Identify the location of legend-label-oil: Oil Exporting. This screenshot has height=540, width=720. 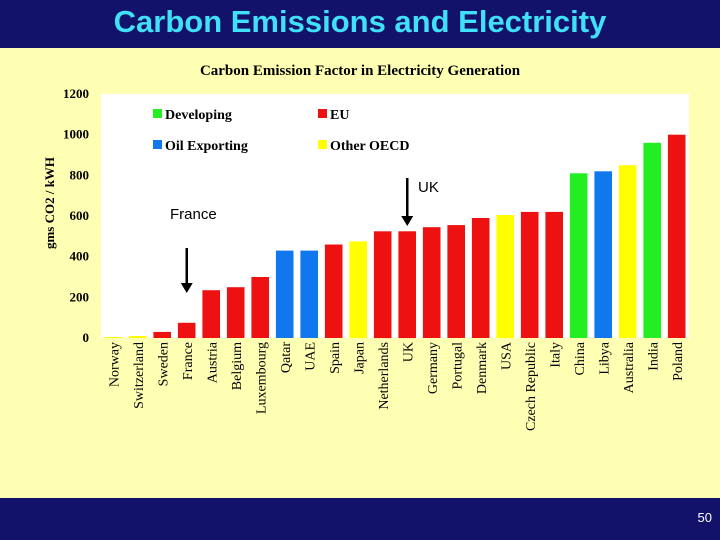
(206, 146).